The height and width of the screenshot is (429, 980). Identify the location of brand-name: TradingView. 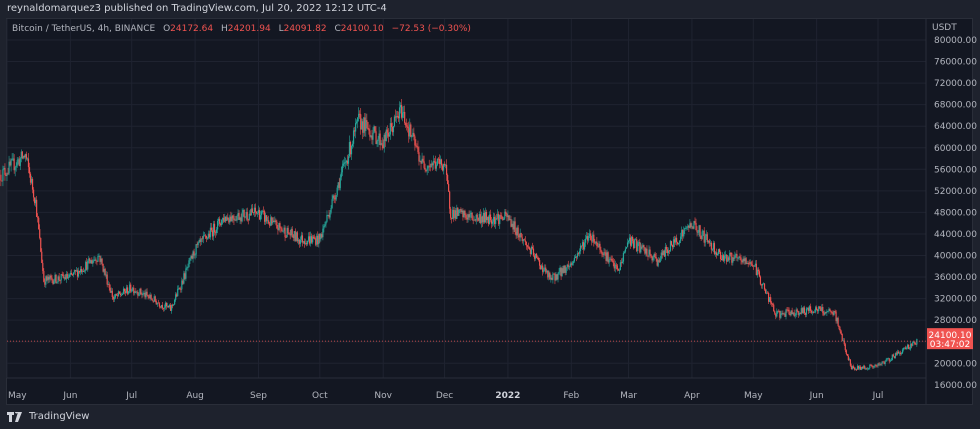
(59, 416).